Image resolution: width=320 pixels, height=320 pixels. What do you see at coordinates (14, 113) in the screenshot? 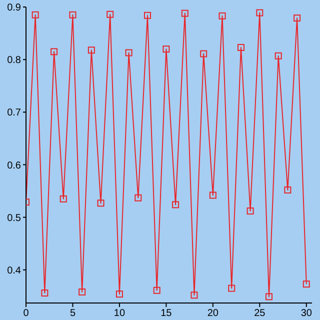
I see `y-tick-label: 0.7` at bounding box center [14, 113].